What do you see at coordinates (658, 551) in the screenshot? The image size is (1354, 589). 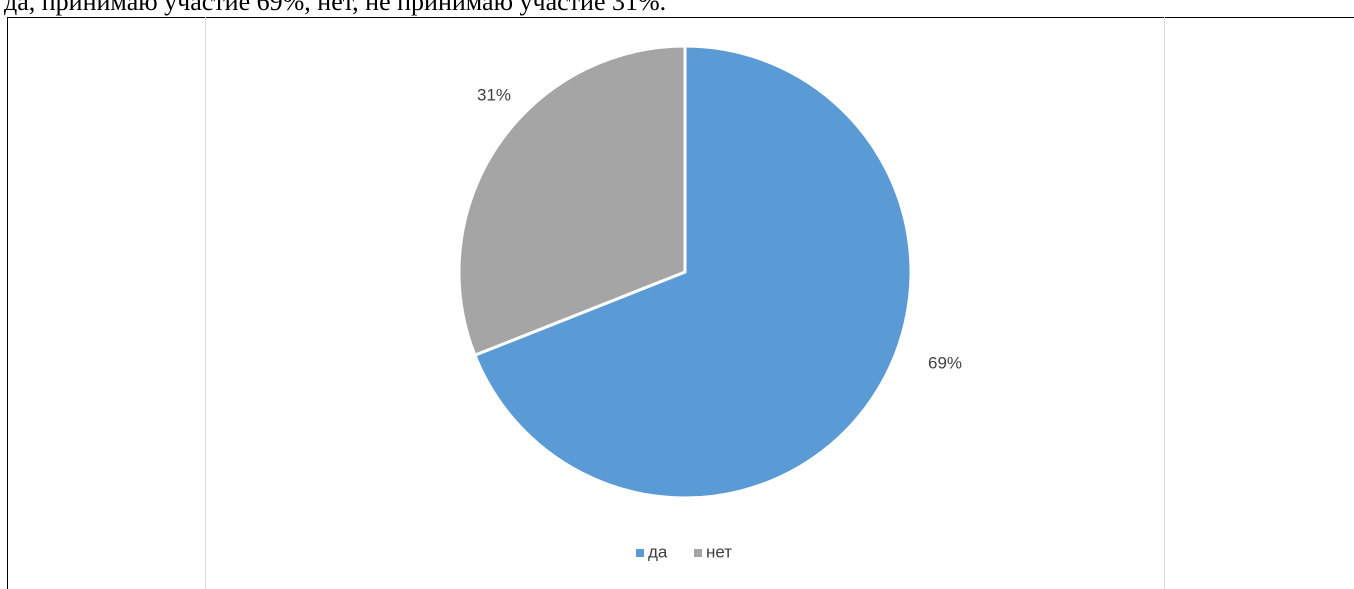 I see `legend-label-da: да` at bounding box center [658, 551].